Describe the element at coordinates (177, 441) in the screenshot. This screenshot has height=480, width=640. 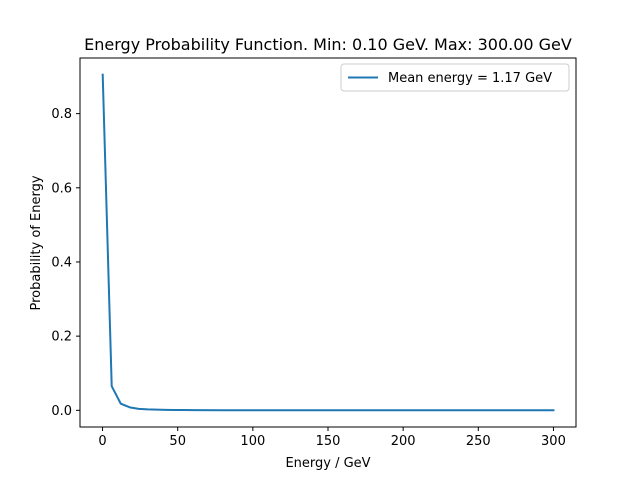
I see `x-tick-label: 50` at that location.